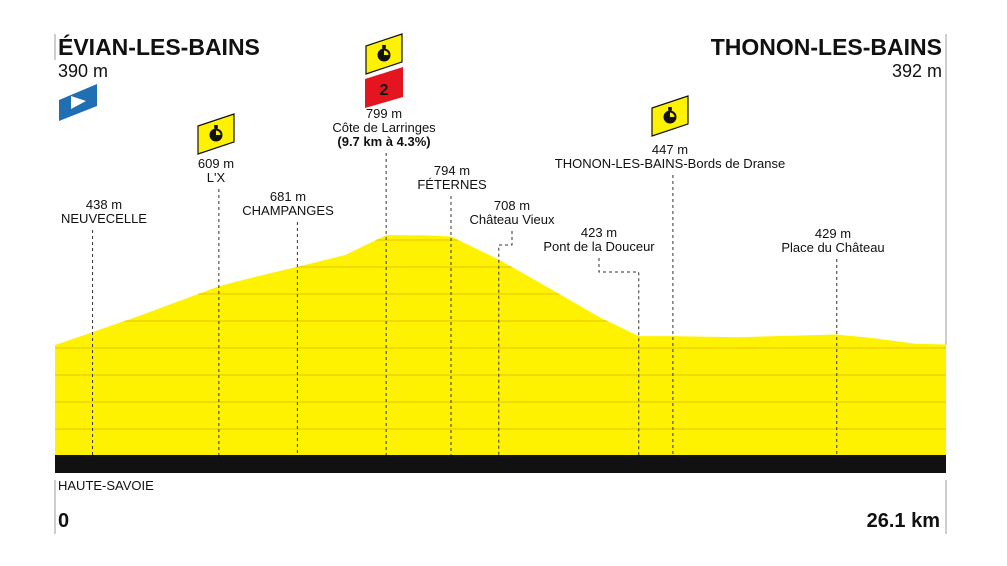 The width and height of the screenshot is (1007, 566). I want to click on waypoint-name: Château Vieux, so click(512, 219).